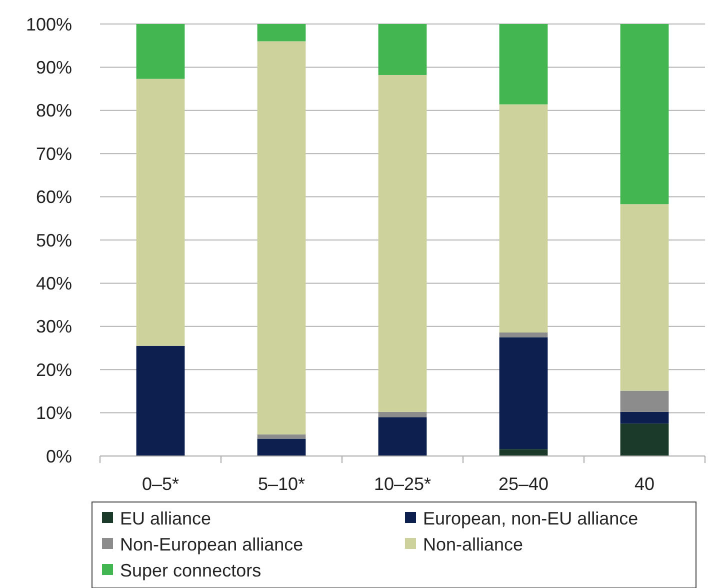 The height and width of the screenshot is (588, 713). Describe the element at coordinates (523, 484) in the screenshot. I see `x-tick-label: 25–40` at that location.